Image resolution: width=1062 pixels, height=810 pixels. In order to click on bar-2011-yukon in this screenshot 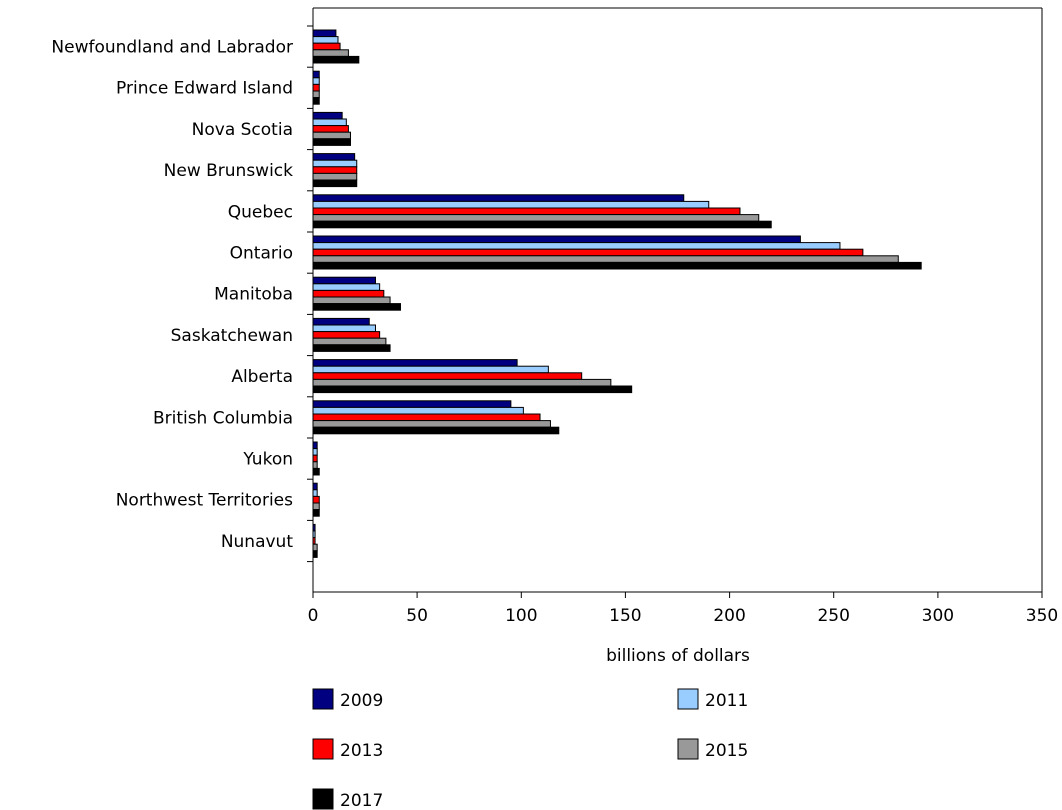, I will do `click(315, 452)`.